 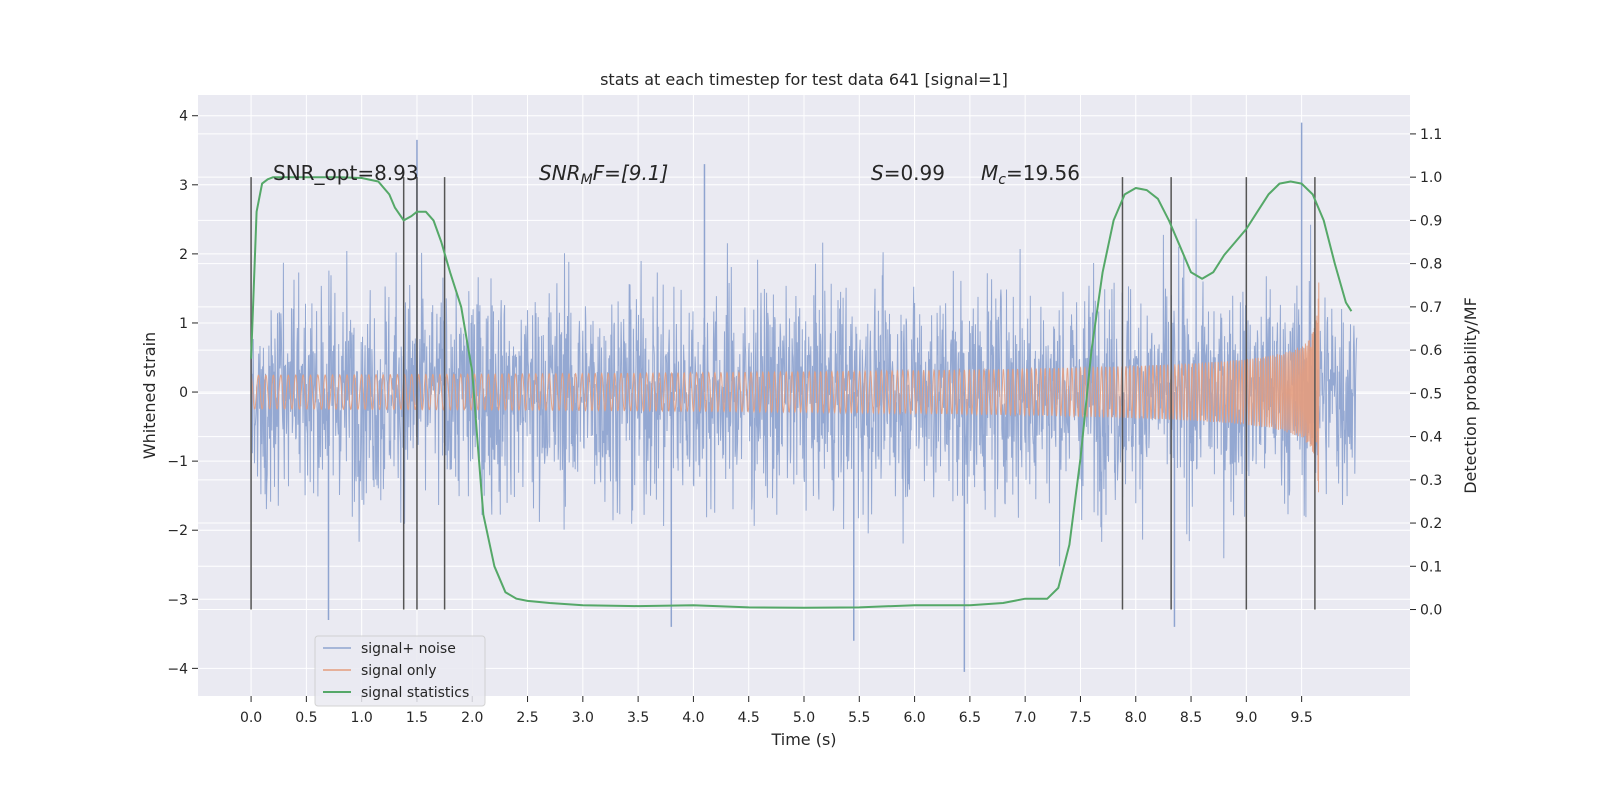 What do you see at coordinates (417, 718) in the screenshot?
I see `x-tick-label: 1.5` at bounding box center [417, 718].